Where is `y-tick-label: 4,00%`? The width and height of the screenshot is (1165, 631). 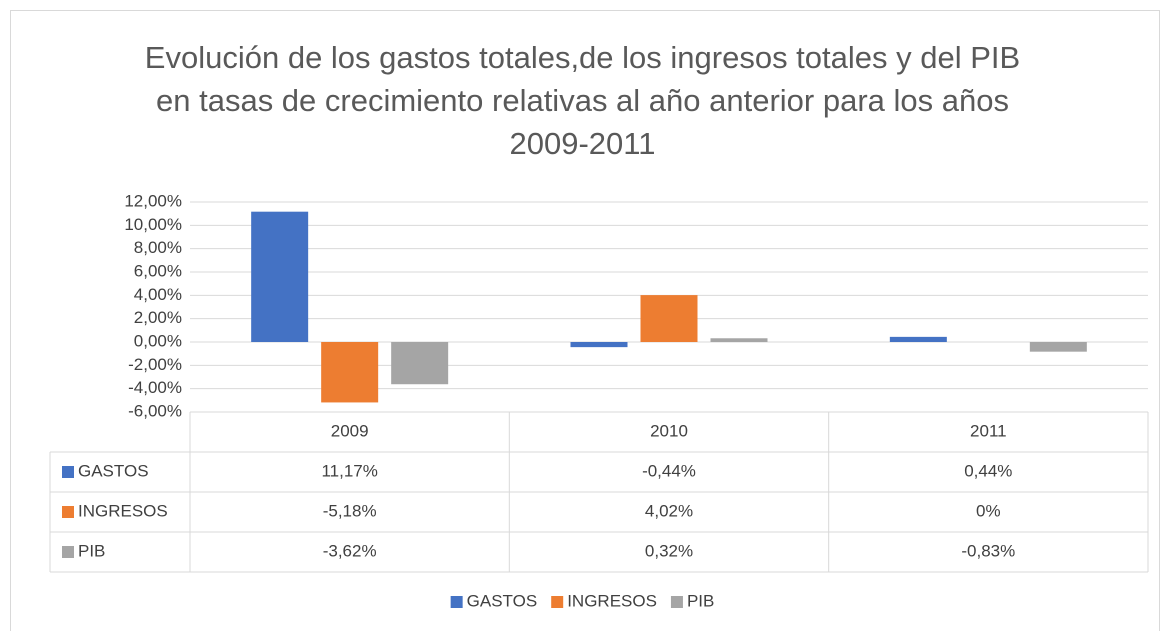 y-tick-label: 4,00% is located at coordinates (158, 294).